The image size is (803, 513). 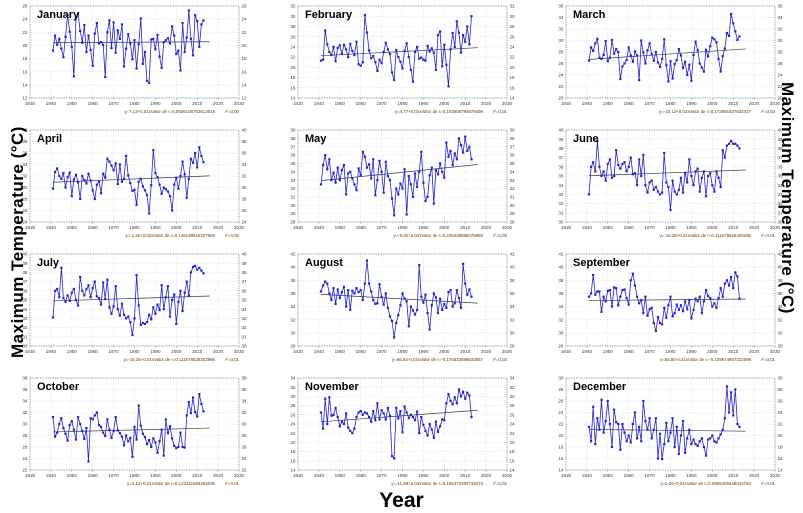 I want to click on x-tick-label: 1930, so click(x=298, y=103).